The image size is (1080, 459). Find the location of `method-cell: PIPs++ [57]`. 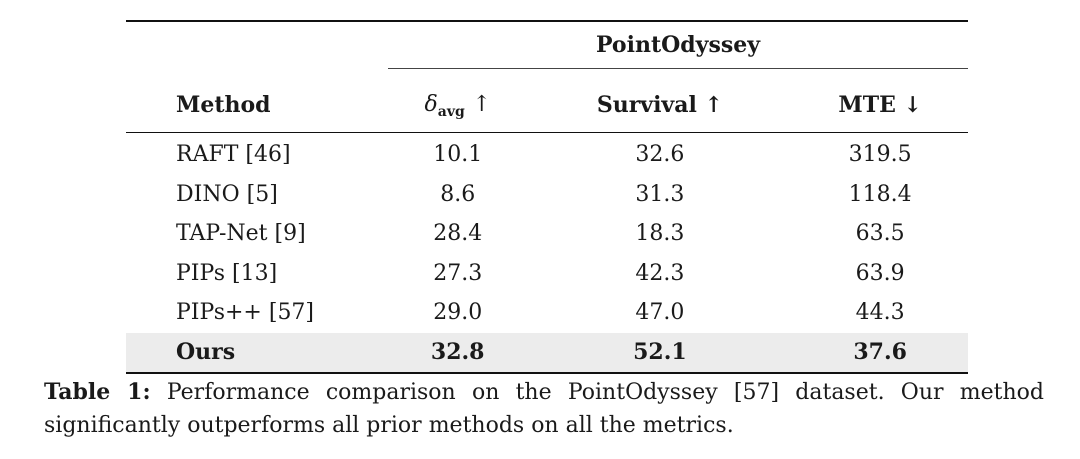

method-cell: PIPs++ [57] is located at coordinates (245, 313).